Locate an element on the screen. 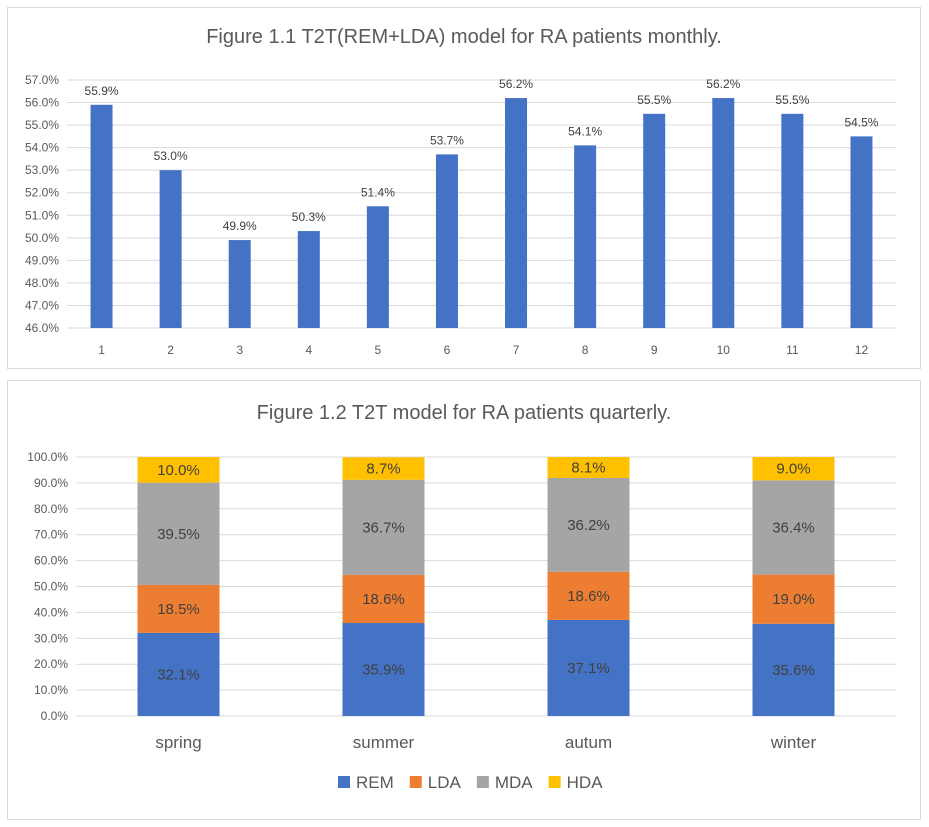  data-label: 36.2% is located at coordinates (588, 525).